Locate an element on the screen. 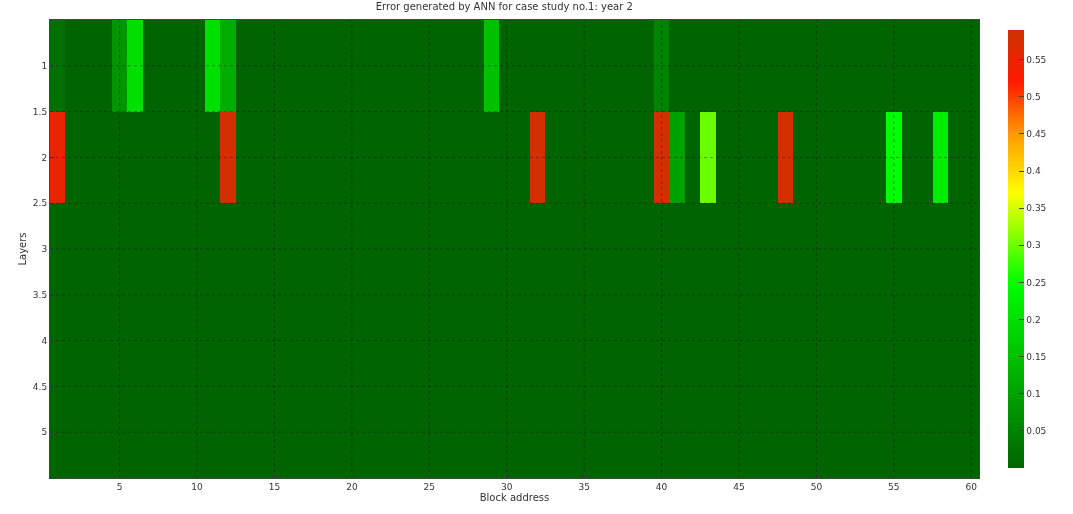 This screenshot has width=1073, height=514. color-bar-label: 0.2 is located at coordinates (1033, 319).